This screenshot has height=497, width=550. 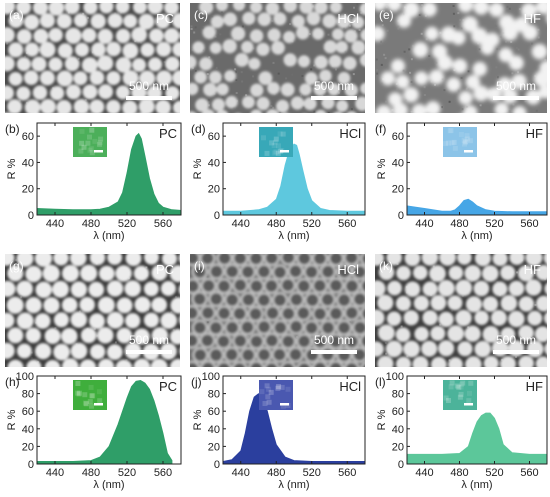 What do you see at coordinates (386, 266) in the screenshot?
I see `sem-panel-letter: (k)` at bounding box center [386, 266].